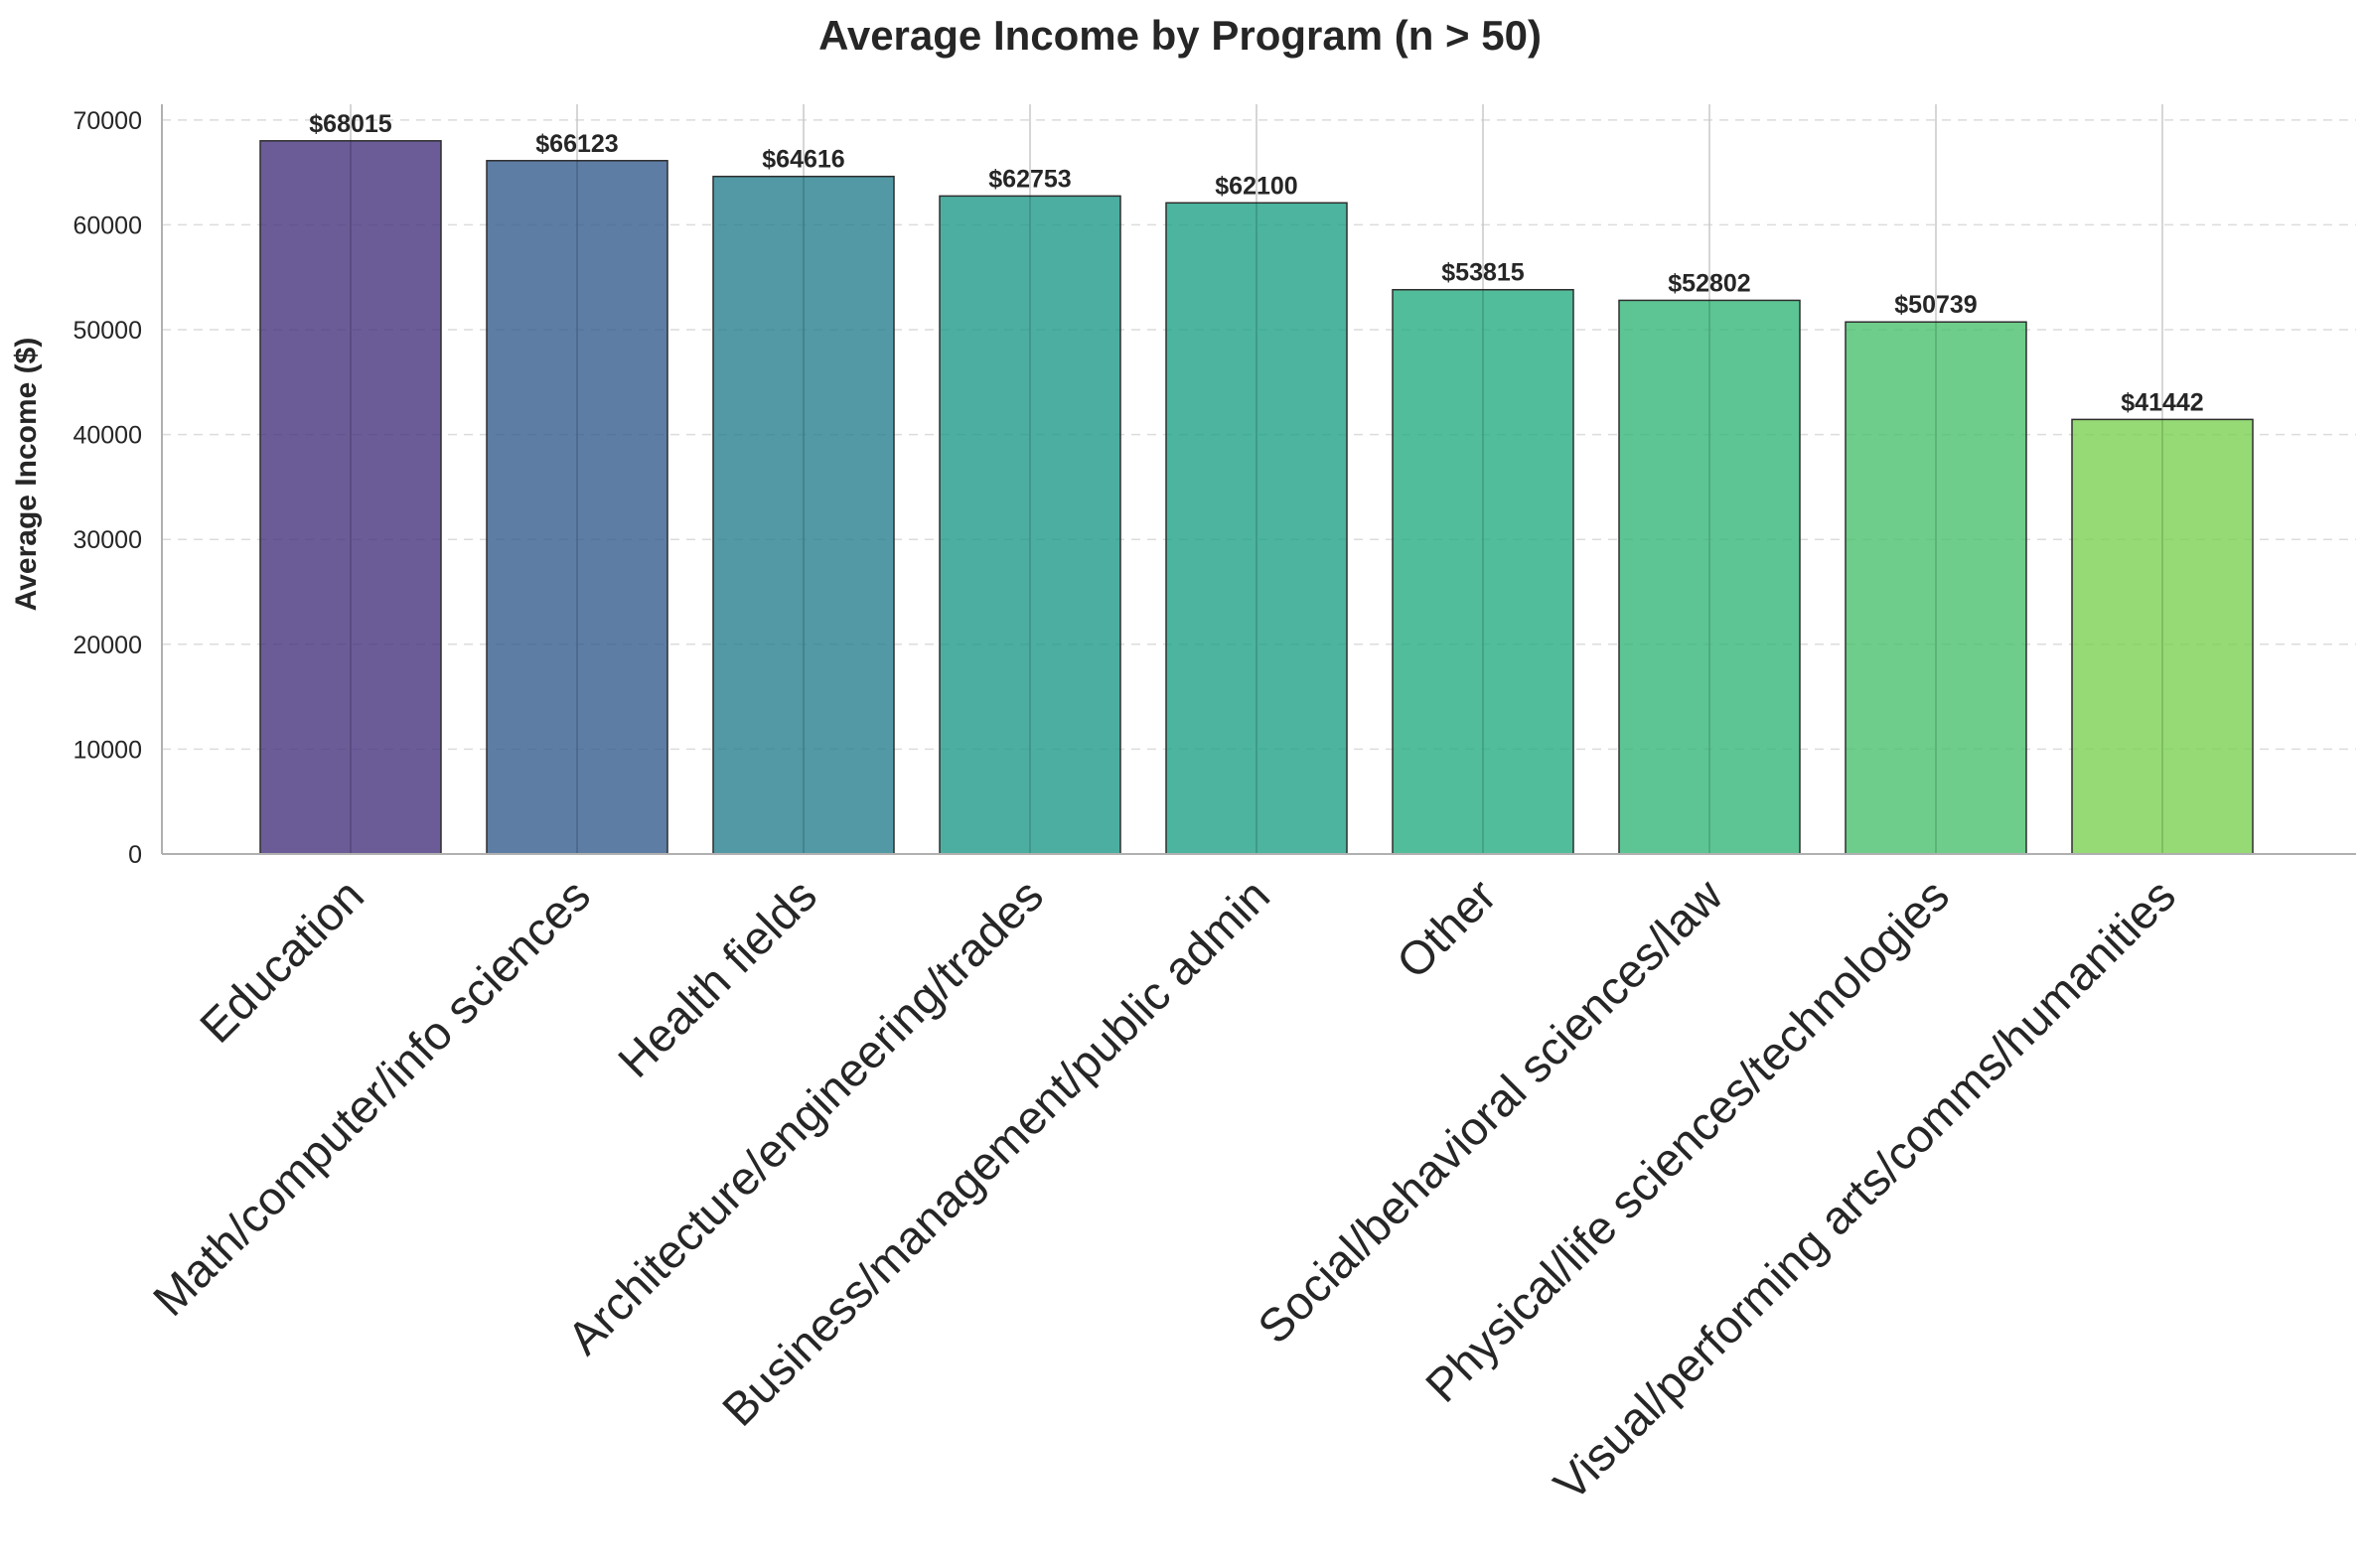 This screenshot has height=1568, width=2366. Describe the element at coordinates (107, 225) in the screenshot. I see `y-tick-label-6: 60000` at that location.